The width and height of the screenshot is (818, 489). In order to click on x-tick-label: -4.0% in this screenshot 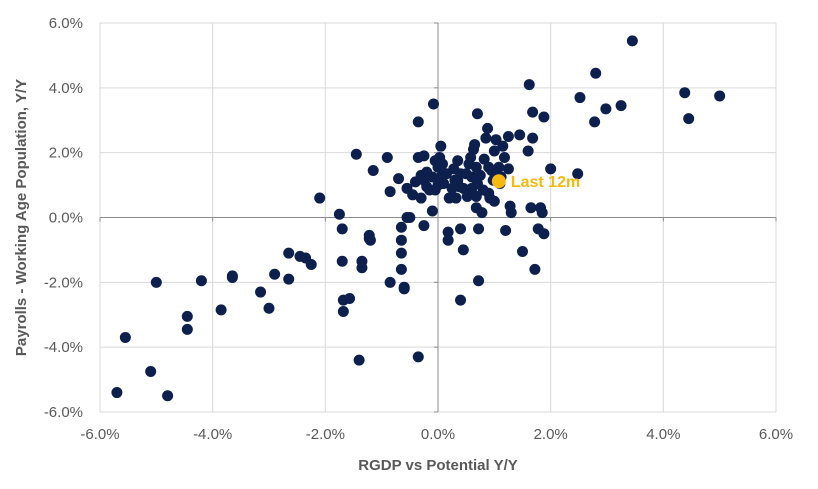, I will do `click(212, 434)`.